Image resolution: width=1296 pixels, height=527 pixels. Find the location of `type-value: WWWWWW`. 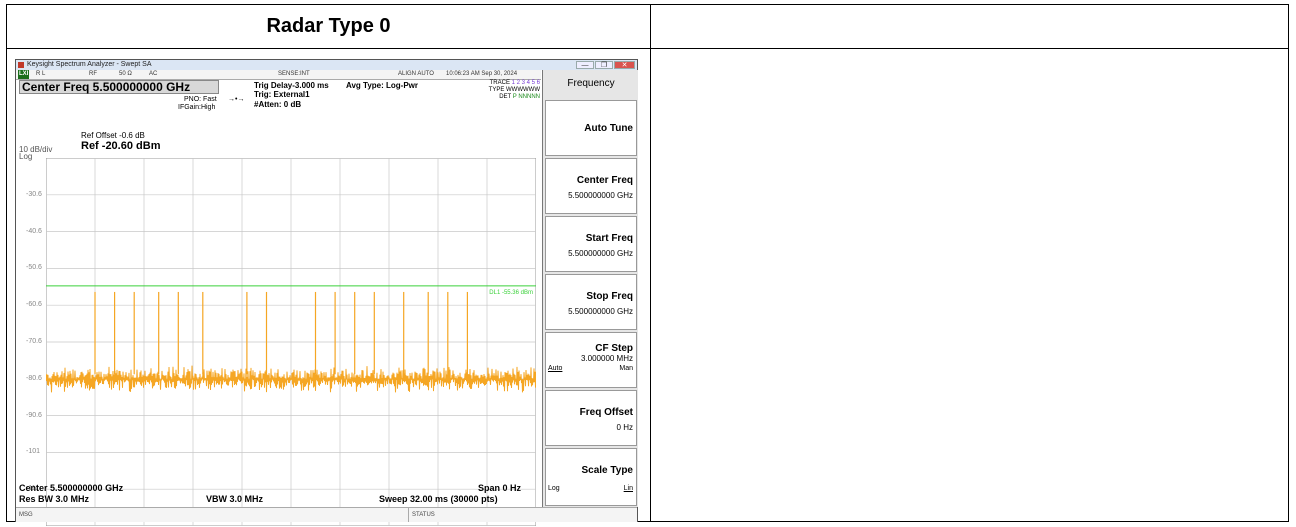

type-value: WWWWWW is located at coordinates (523, 90).